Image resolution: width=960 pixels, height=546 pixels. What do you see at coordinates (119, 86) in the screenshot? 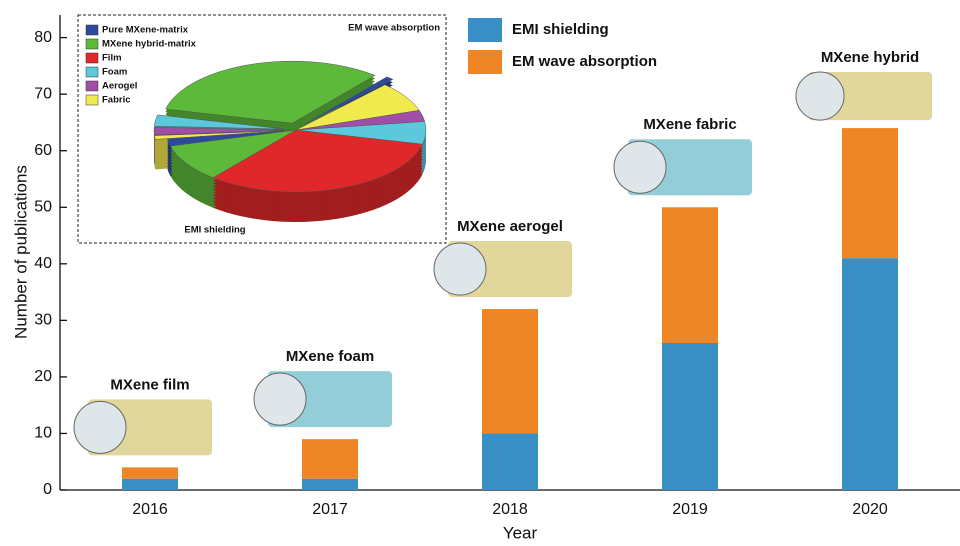
I see `pie-legend-label: Aerogel` at bounding box center [119, 86].